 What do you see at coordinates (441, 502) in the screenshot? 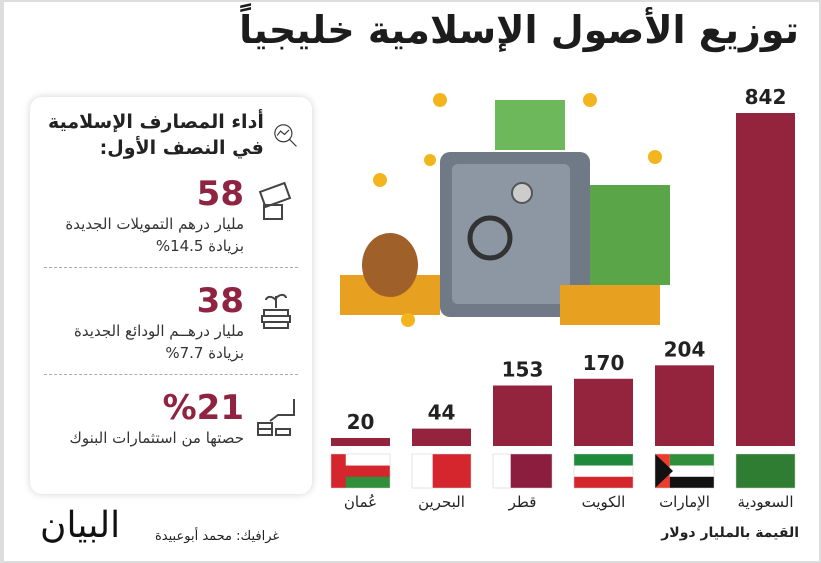
I see `category-label: البحرين` at bounding box center [441, 502].